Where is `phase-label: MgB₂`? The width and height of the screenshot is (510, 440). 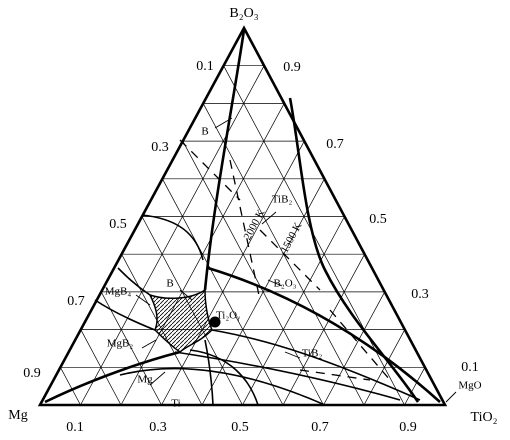
phase-label: MgB₂ is located at coordinates (120, 344).